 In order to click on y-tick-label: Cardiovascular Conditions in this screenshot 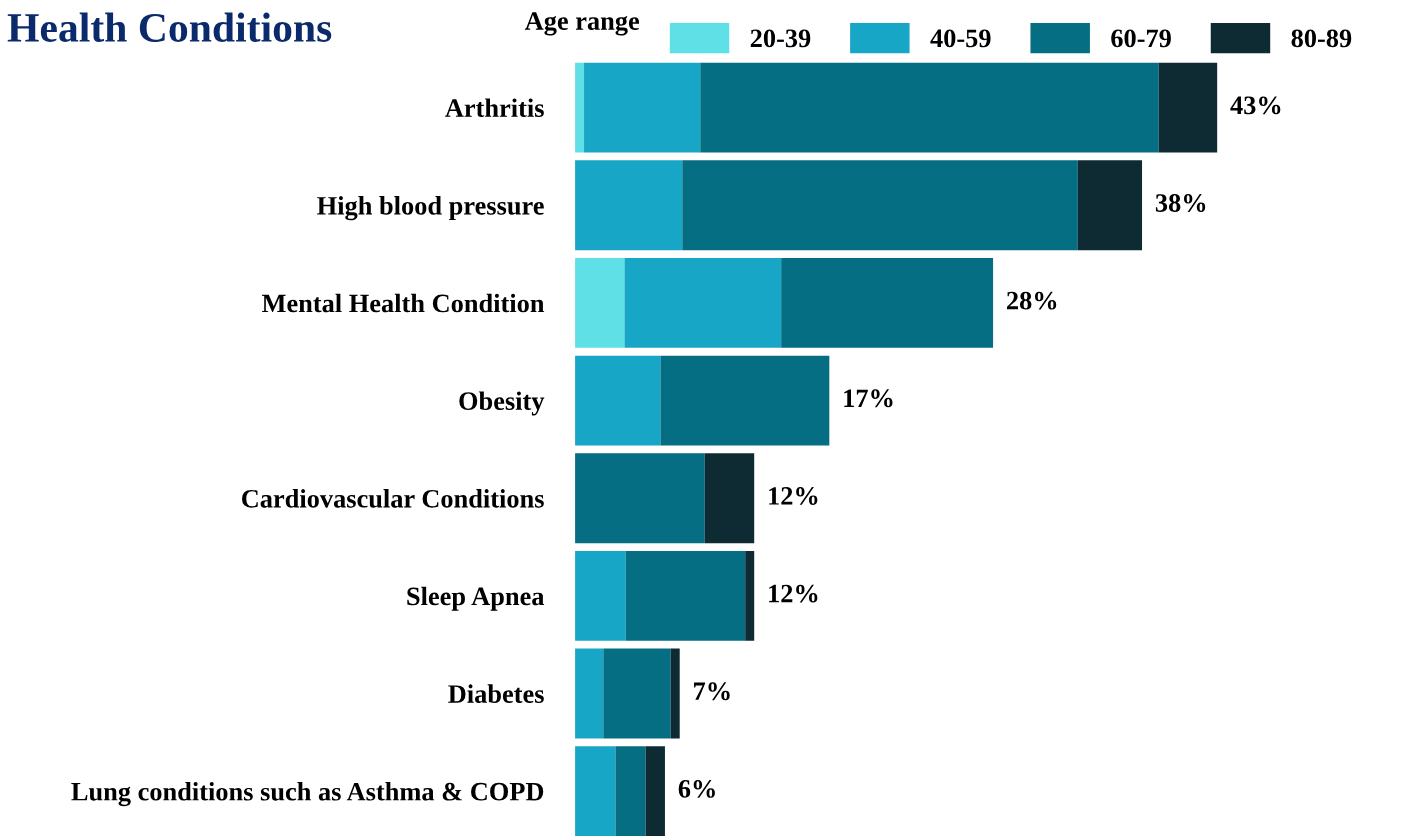, I will do `click(393, 498)`.